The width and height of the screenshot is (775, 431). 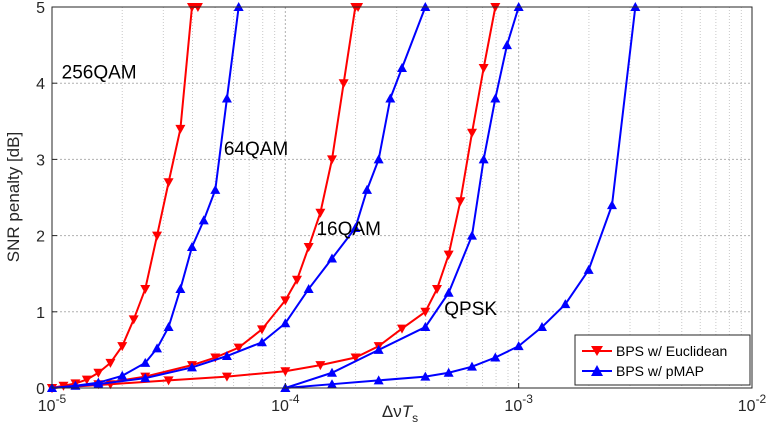 I want to click on annotation-label: 64QAM, so click(x=256, y=149).